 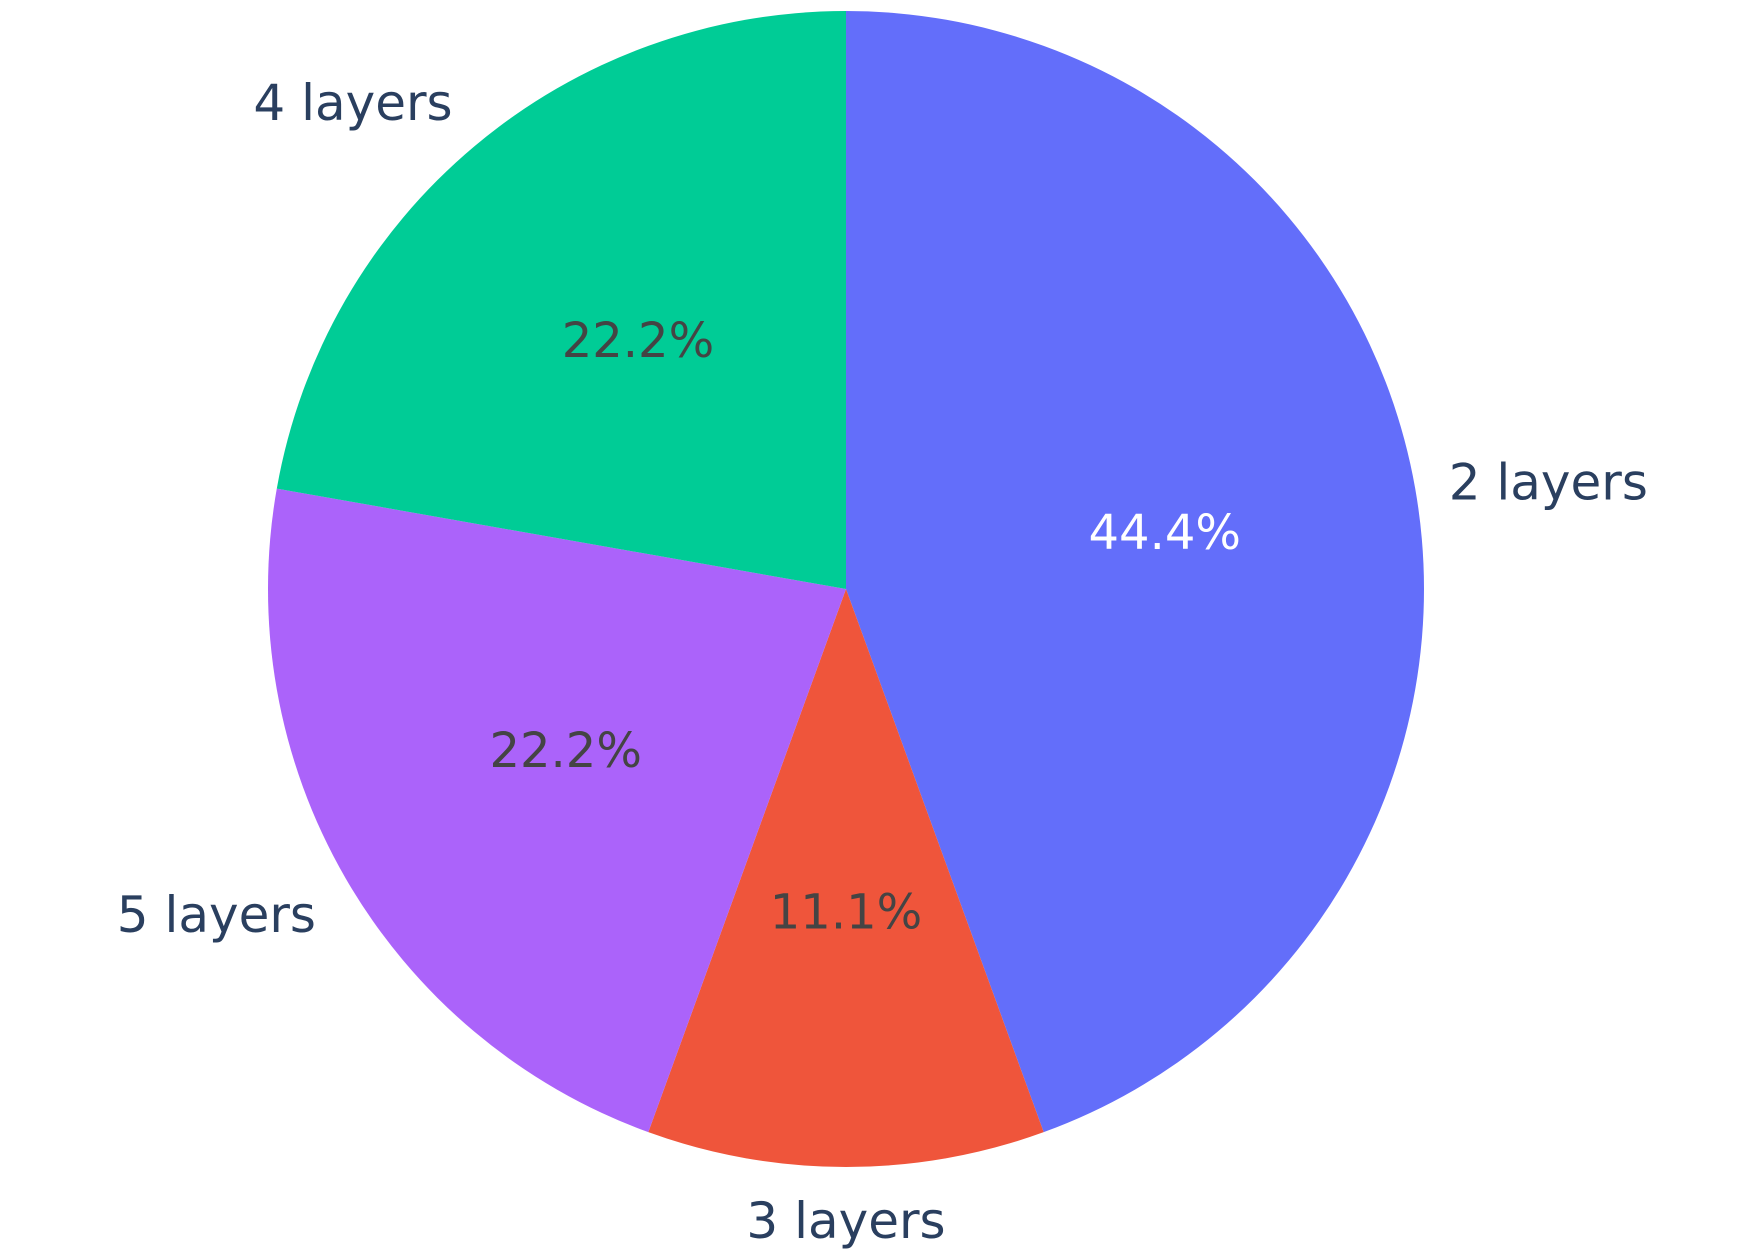 I want to click on slice-percent-label: 11.1%, so click(x=846, y=913).